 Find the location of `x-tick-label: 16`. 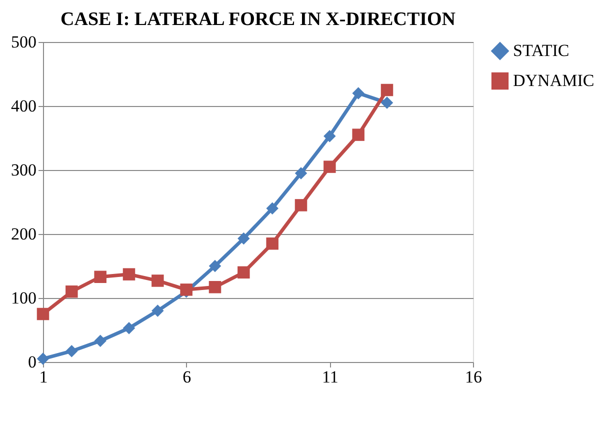

x-tick-label: 16 is located at coordinates (473, 377).